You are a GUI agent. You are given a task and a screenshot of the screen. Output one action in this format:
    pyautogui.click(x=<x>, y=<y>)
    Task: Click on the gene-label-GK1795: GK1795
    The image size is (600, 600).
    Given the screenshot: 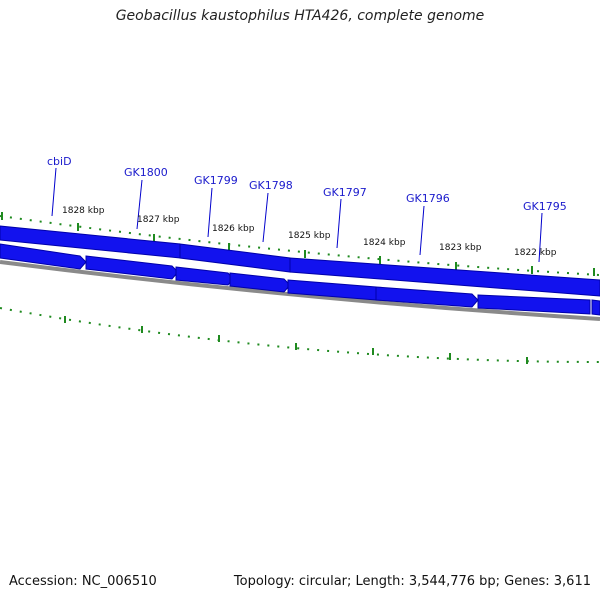 What is the action you would take?
    pyautogui.click(x=545, y=206)
    